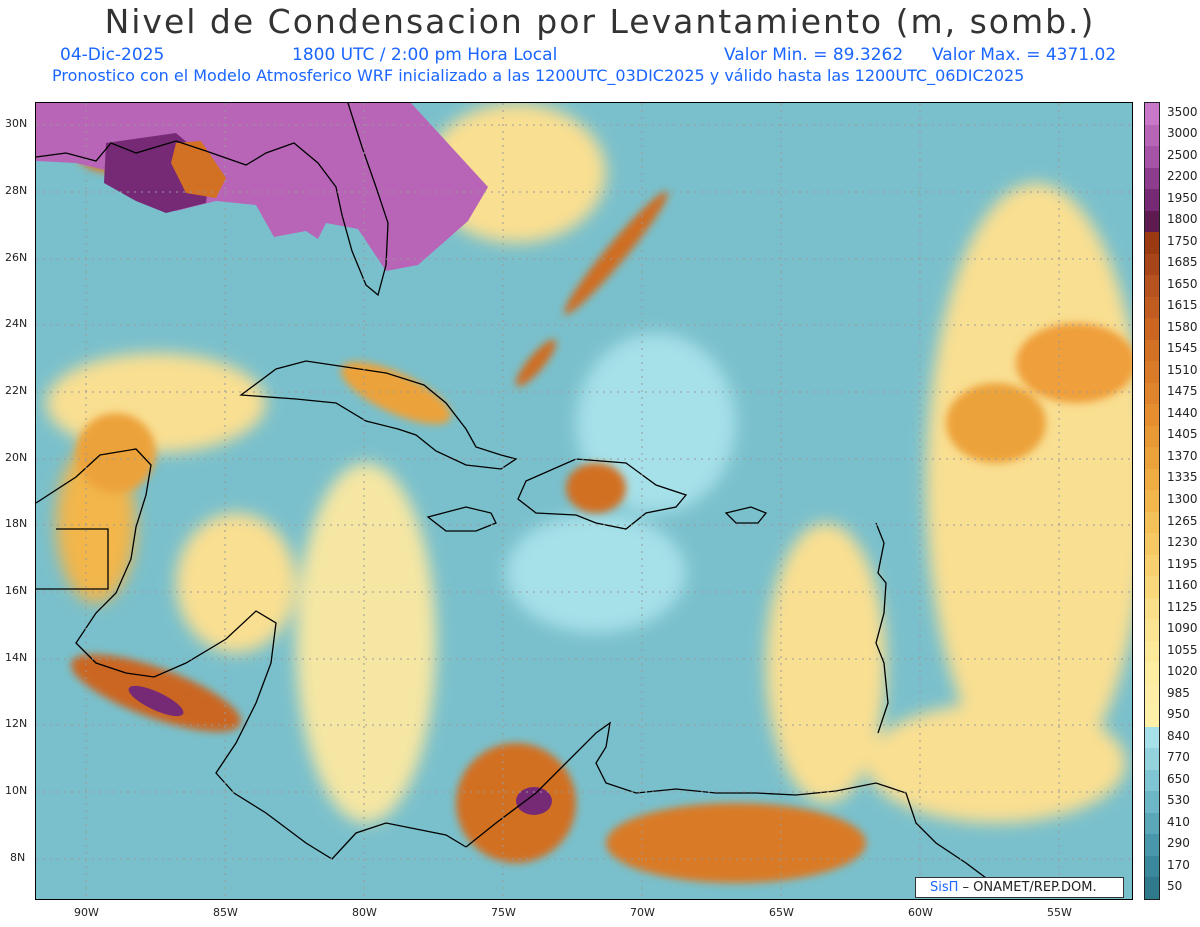 The width and height of the screenshot is (1200, 927). What do you see at coordinates (16, 257) in the screenshot?
I see `lat-label: 26N` at bounding box center [16, 257].